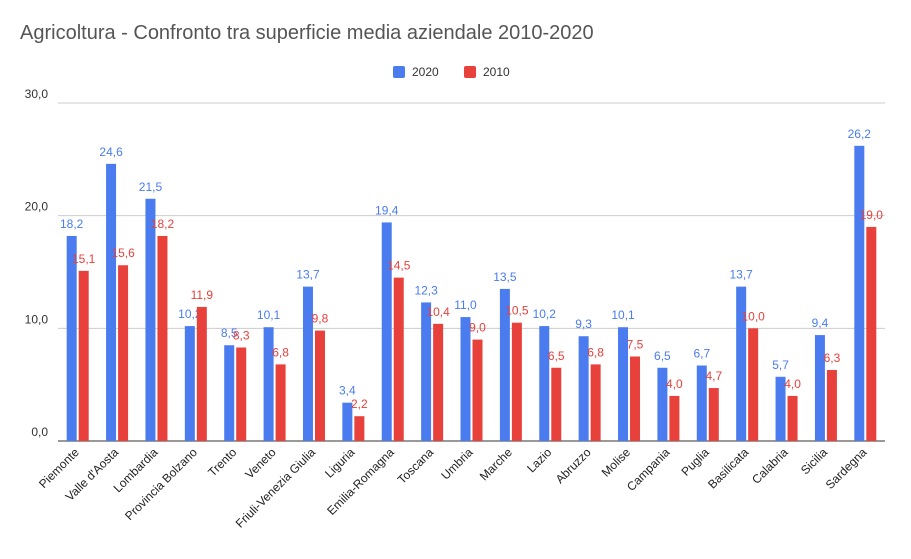  What do you see at coordinates (347, 391) in the screenshot?
I see `data-label-2020-7: 3,4` at bounding box center [347, 391].